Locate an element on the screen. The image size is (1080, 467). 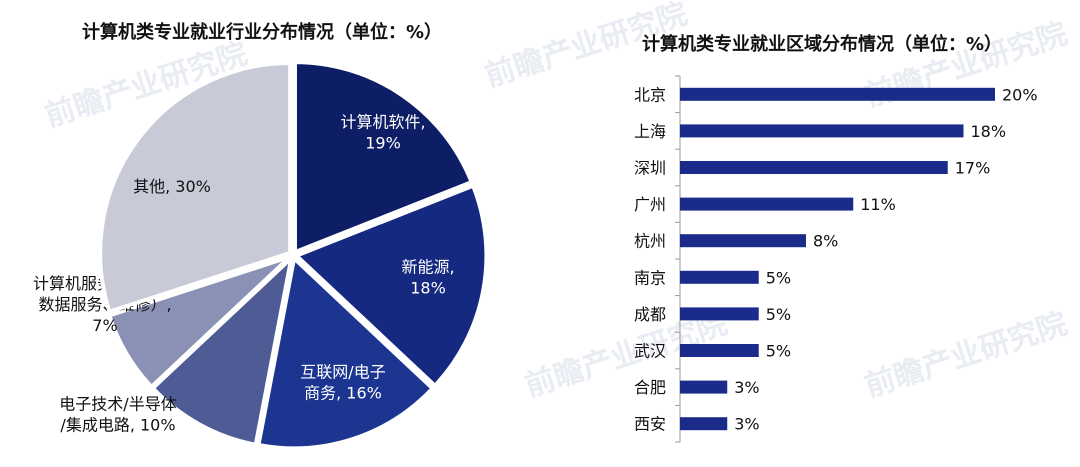
category-label: 南京 is located at coordinates (650, 277).